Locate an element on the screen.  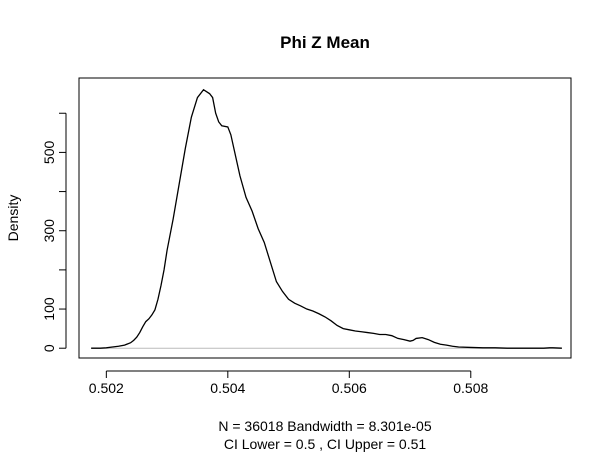
y-axis: 0 100 300 500 is located at coordinates (54, 232).